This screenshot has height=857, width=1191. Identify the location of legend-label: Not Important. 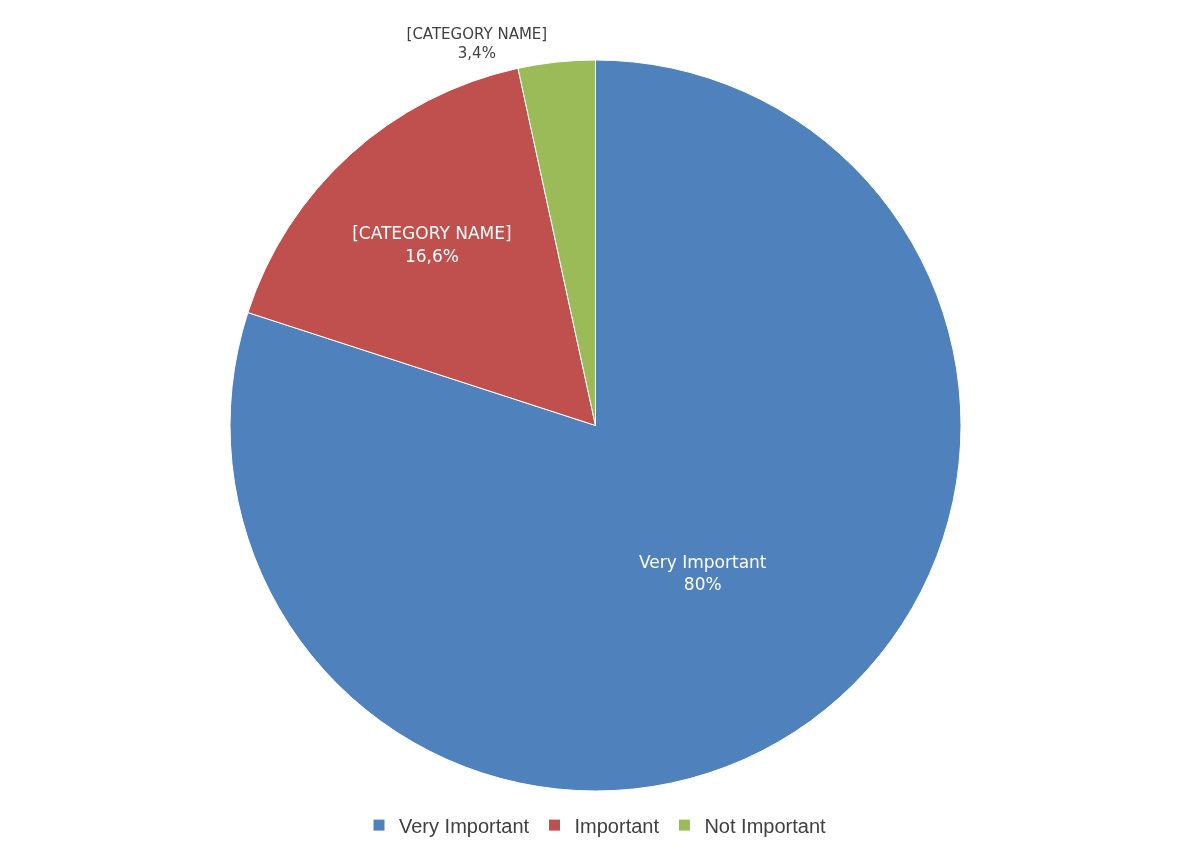
(765, 825).